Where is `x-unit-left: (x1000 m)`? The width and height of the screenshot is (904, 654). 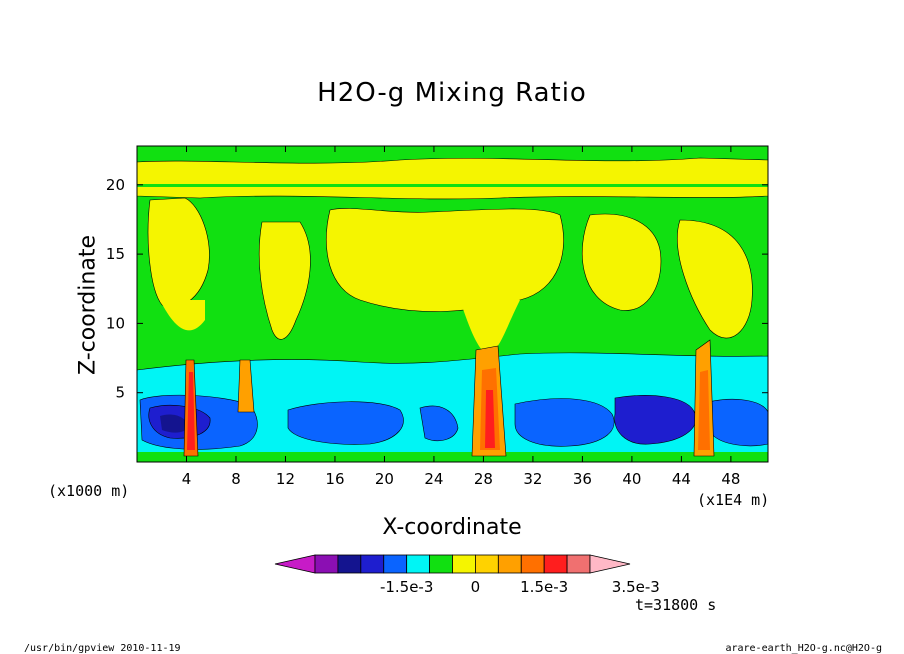
x-unit-left: (x1000 m) is located at coordinates (89, 491).